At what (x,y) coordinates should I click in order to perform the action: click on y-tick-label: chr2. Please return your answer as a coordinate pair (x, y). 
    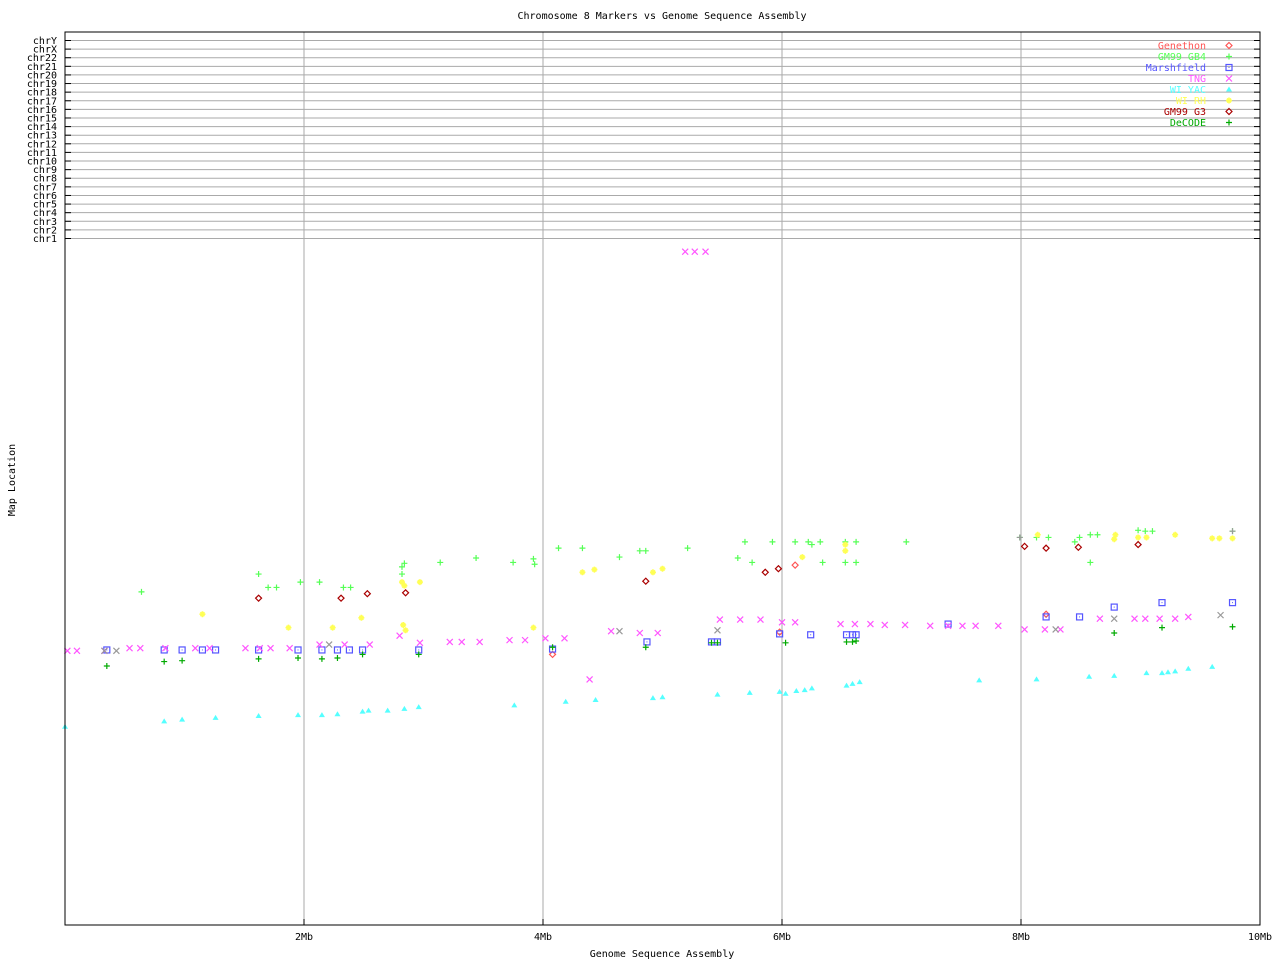
    Looking at the image, I should click on (45, 230).